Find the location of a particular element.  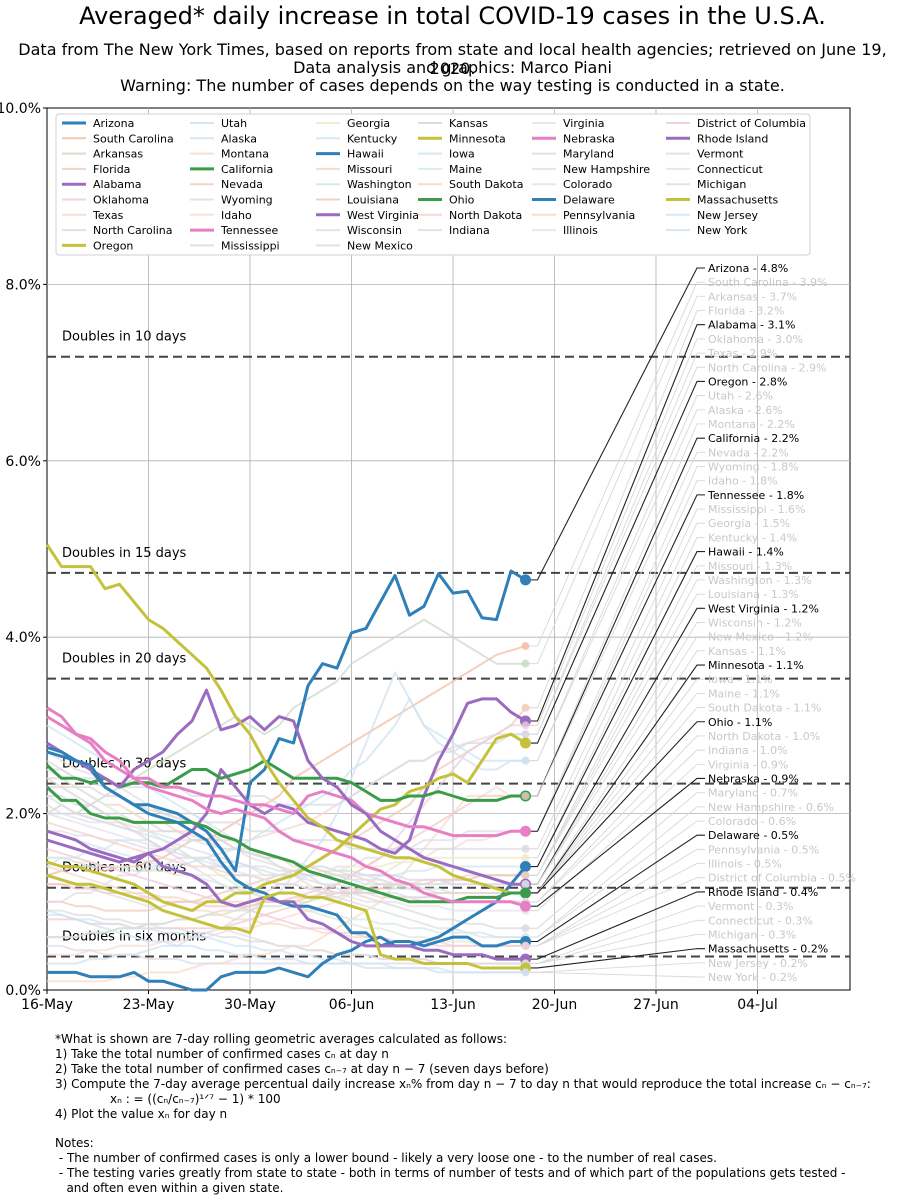

end-label-new-york: New York - 0.2% is located at coordinates (752, 977).